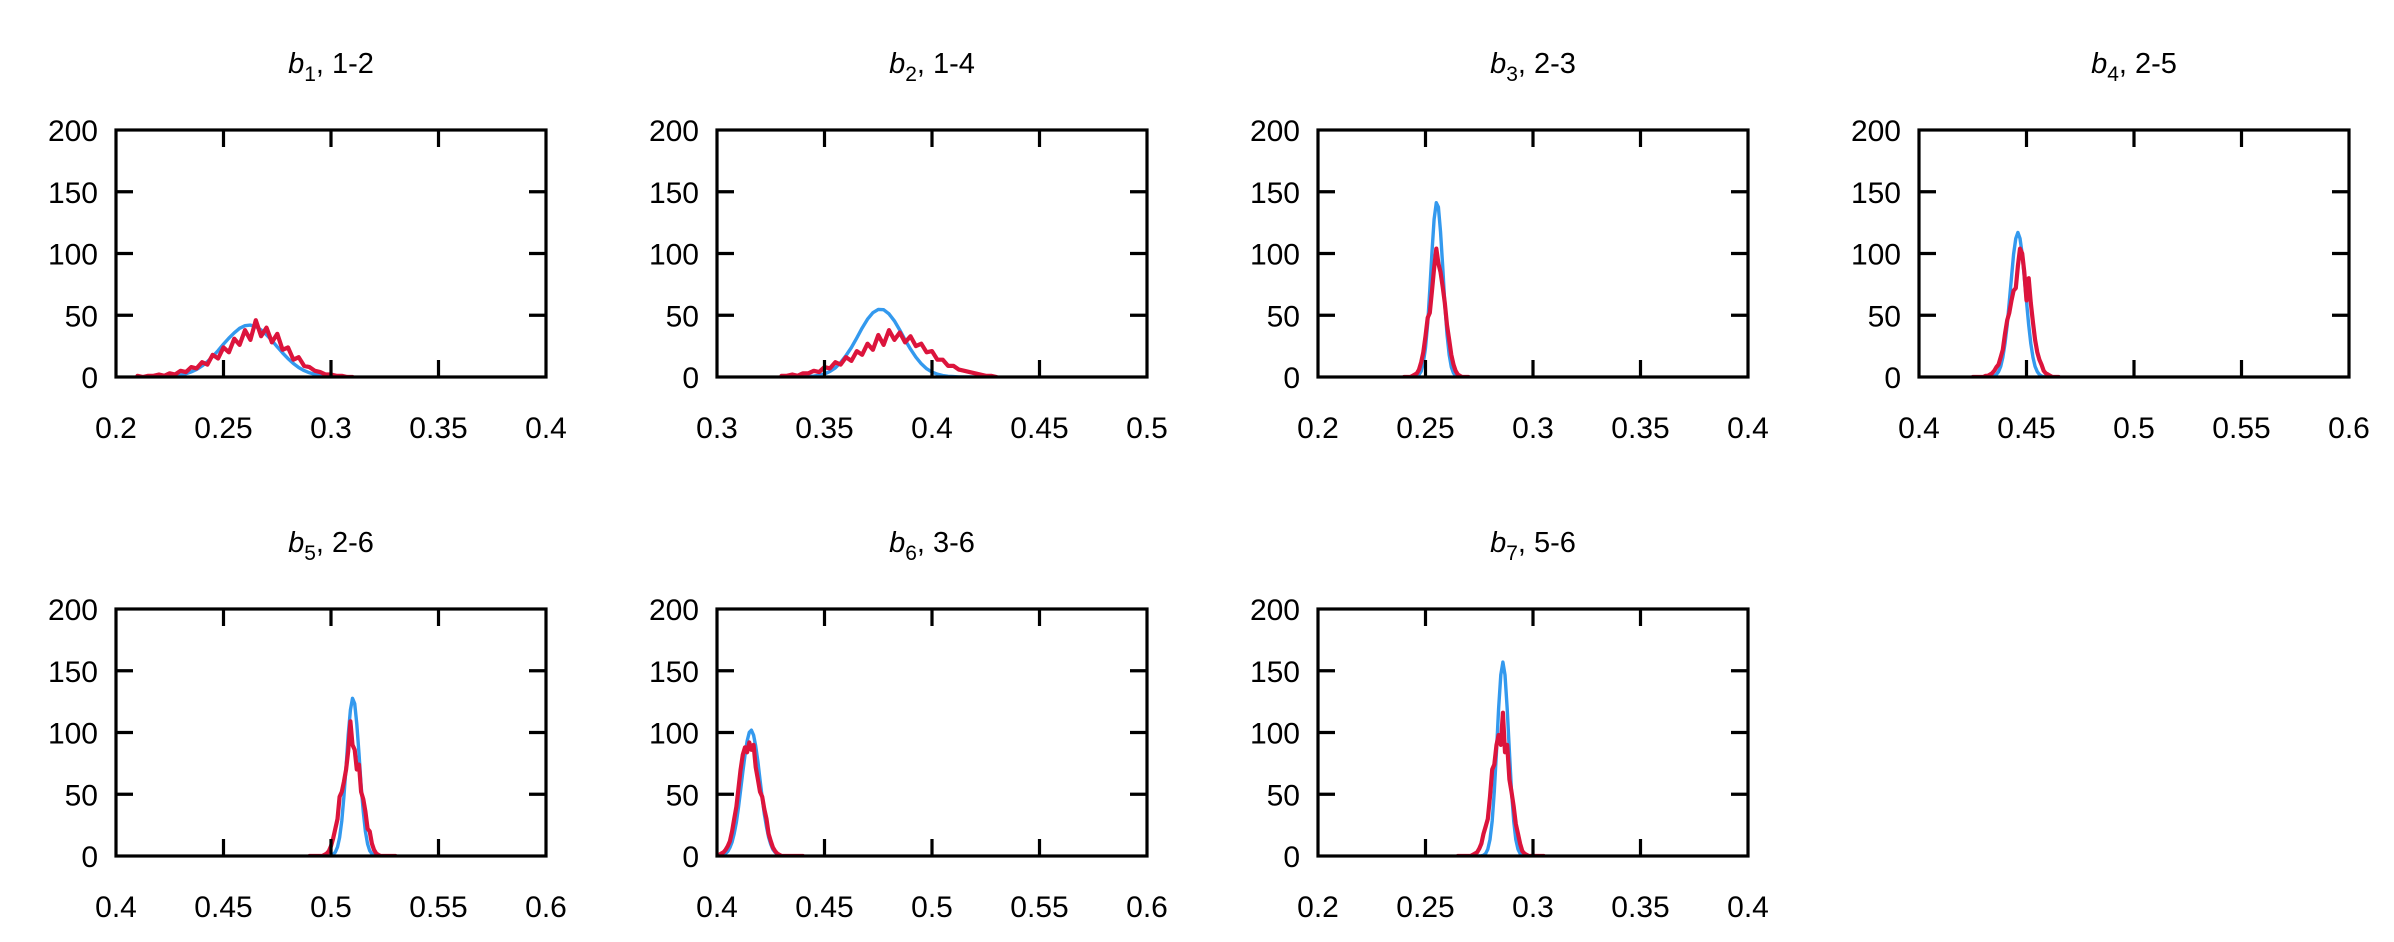 The image size is (2394, 942). I want to click on title-subscript: 6, so click(911, 553).